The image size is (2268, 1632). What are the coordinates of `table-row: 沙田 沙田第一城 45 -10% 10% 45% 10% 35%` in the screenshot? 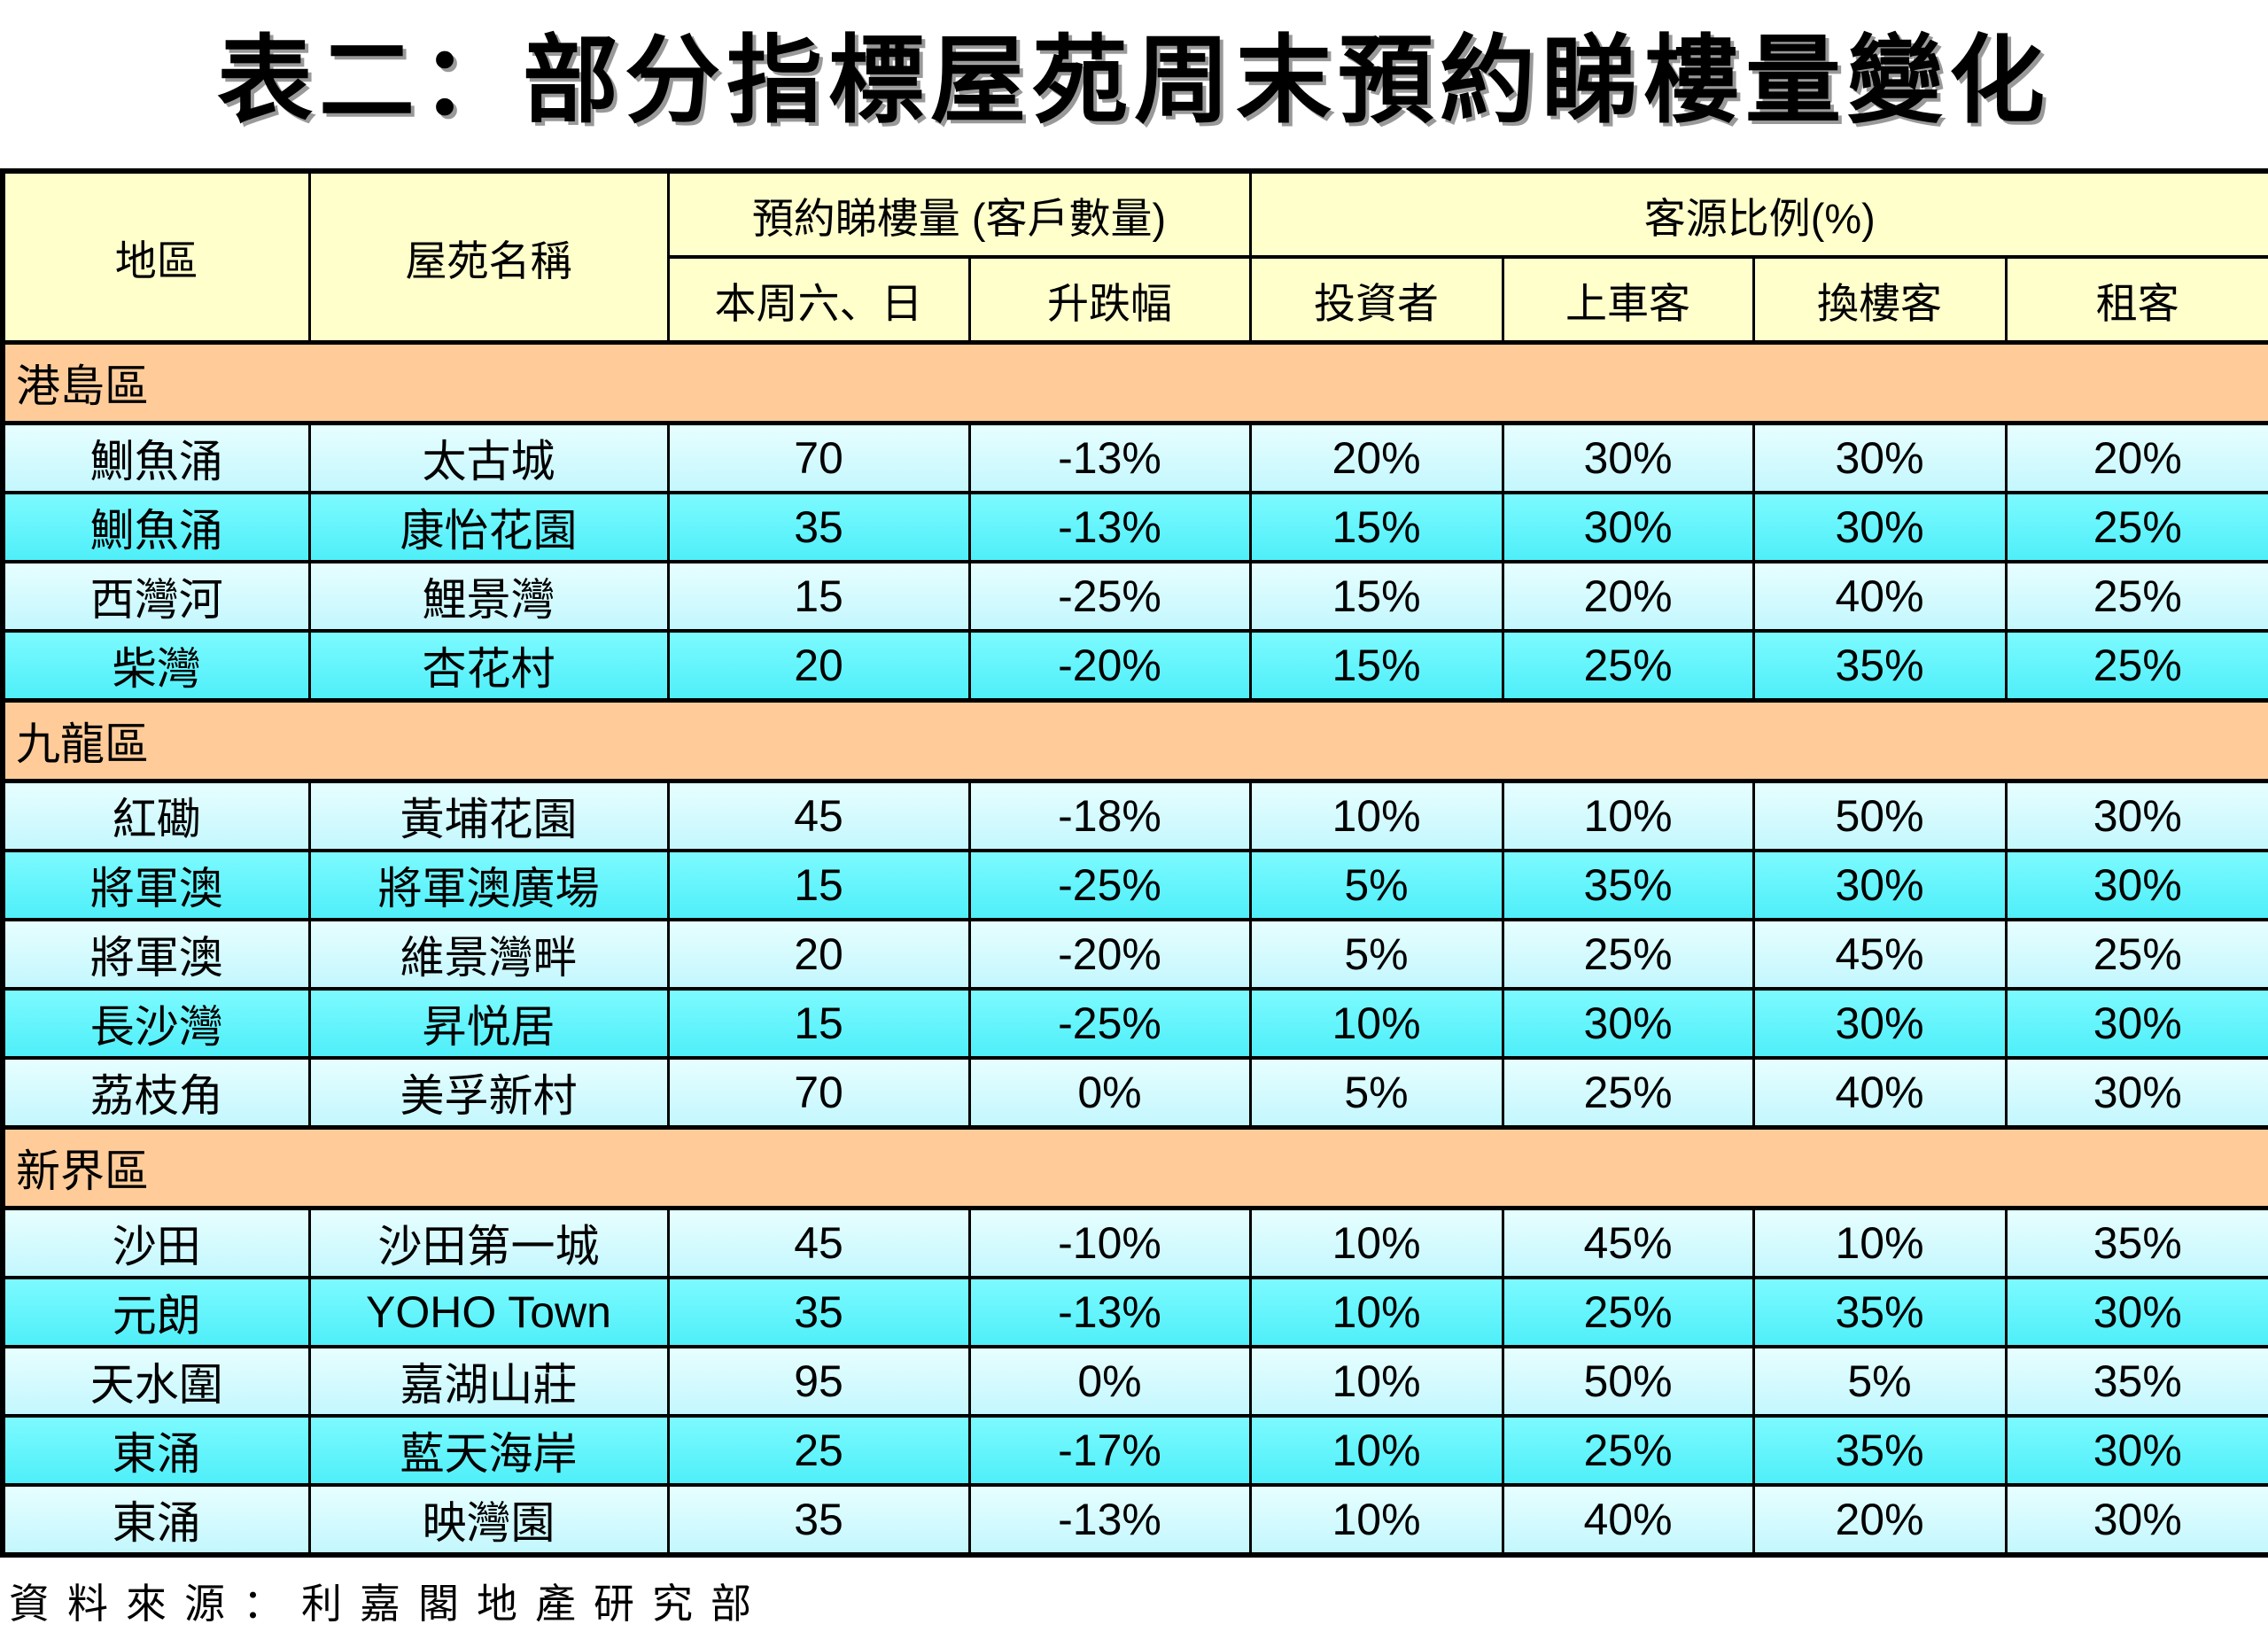 It's located at (1134, 1242).